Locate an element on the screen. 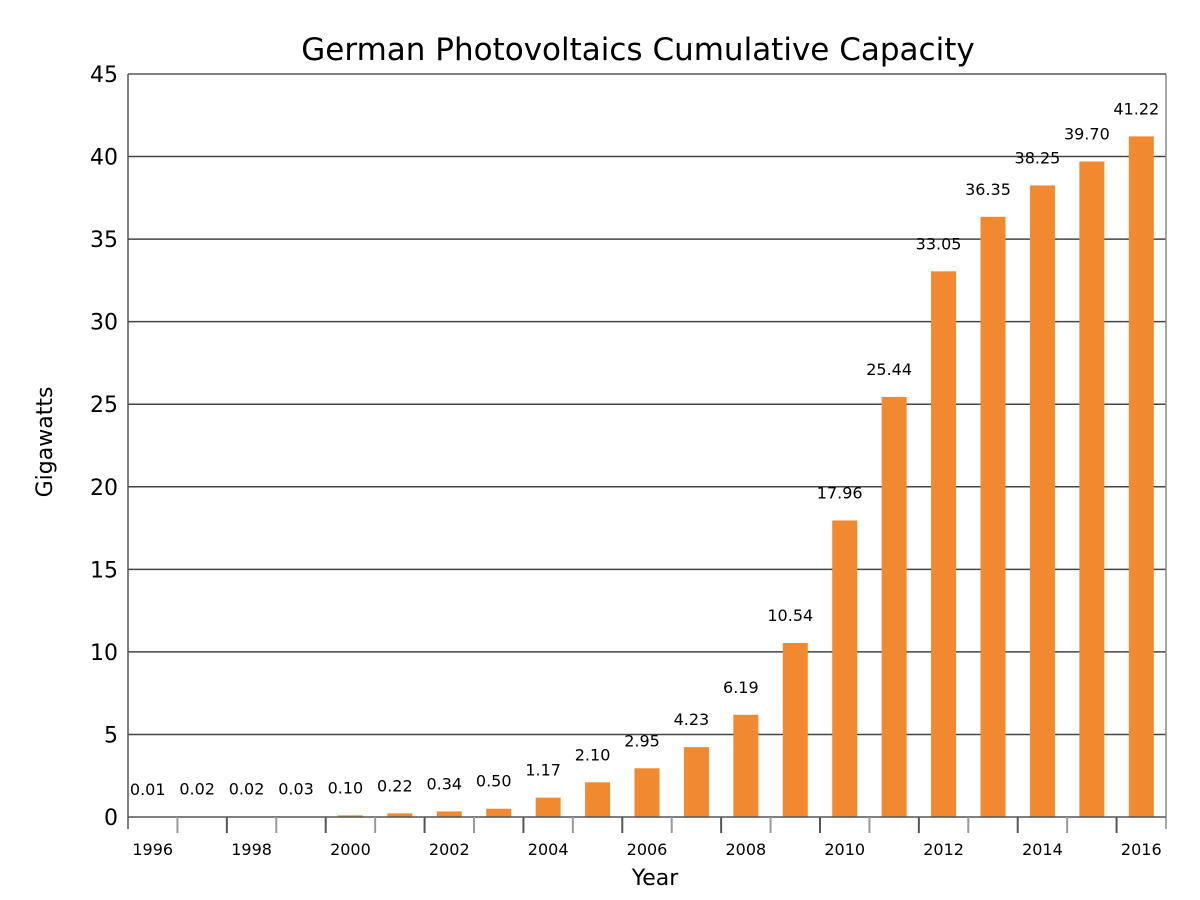 The height and width of the screenshot is (900, 1200). data-label: 1.17 is located at coordinates (543, 770).